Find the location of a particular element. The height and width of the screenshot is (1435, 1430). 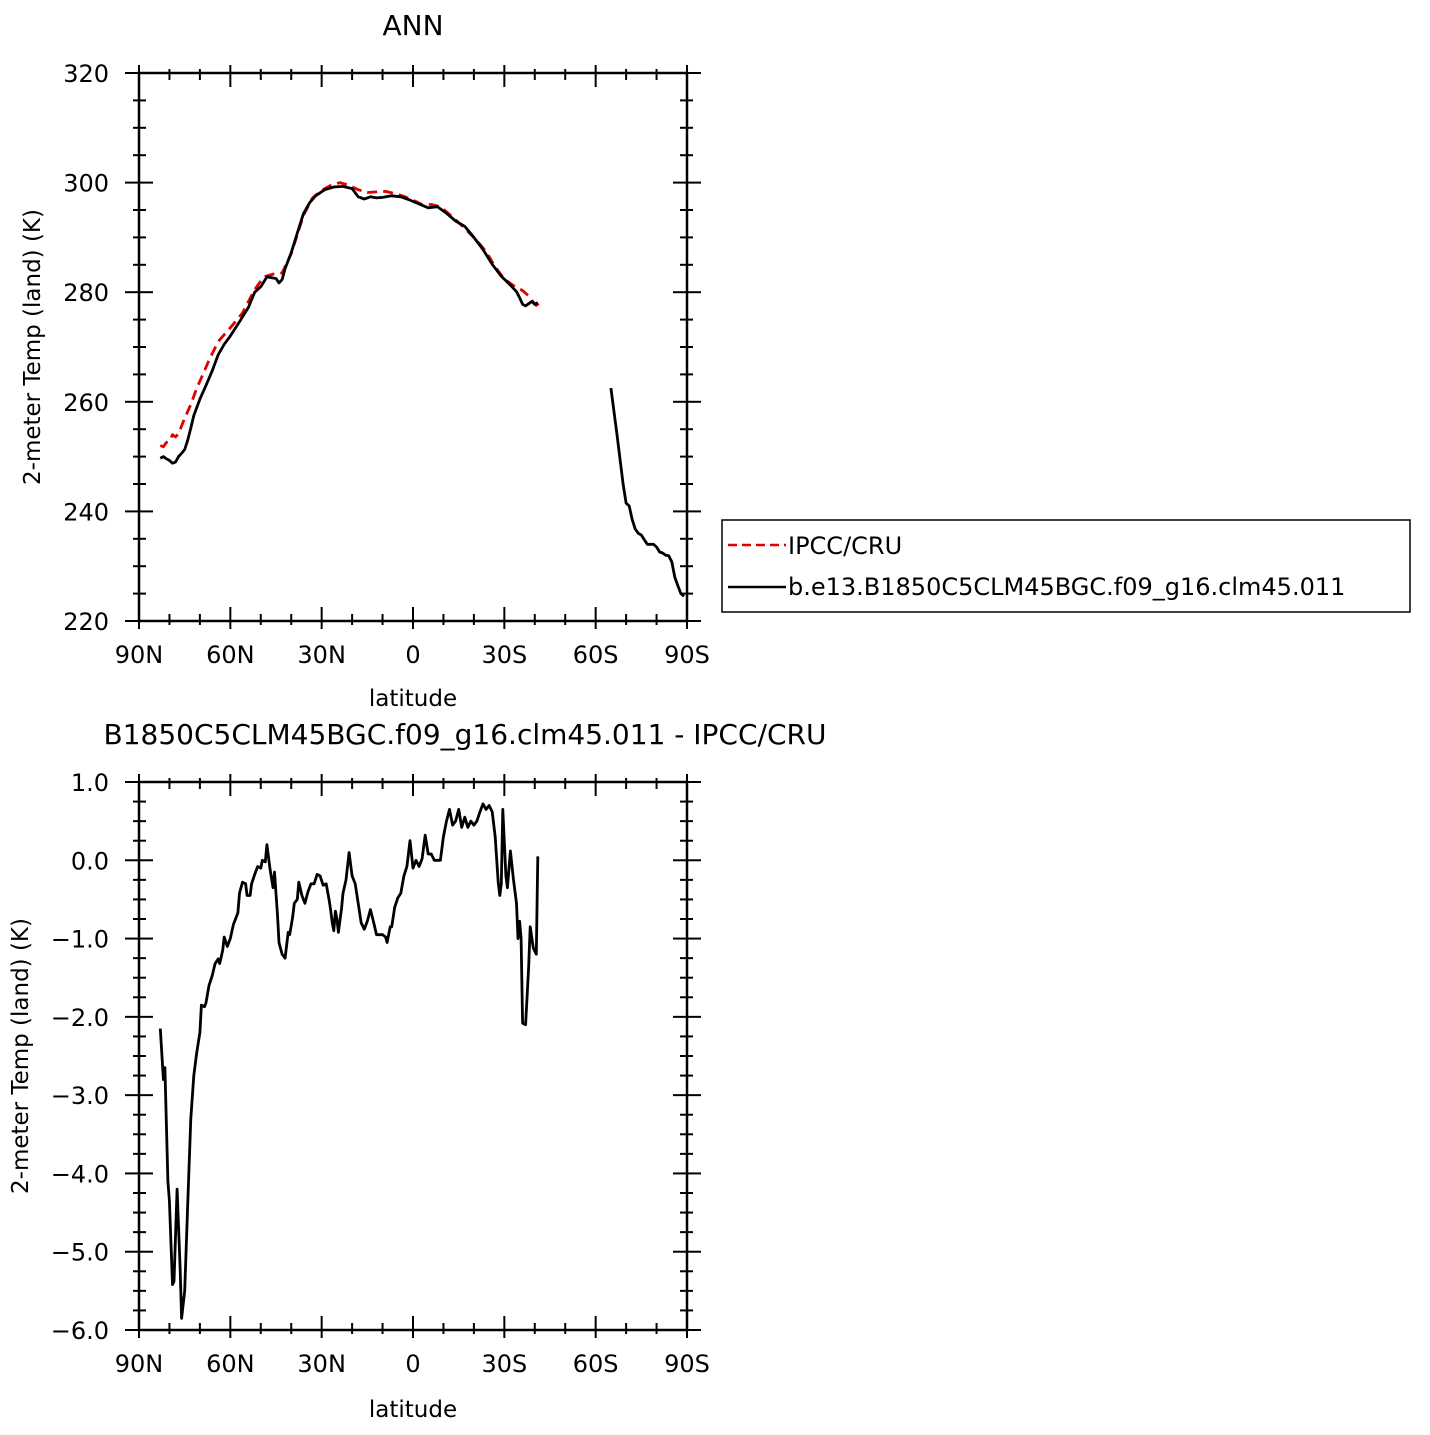

top-x-tick-label: 90S is located at coordinates (687, 655).